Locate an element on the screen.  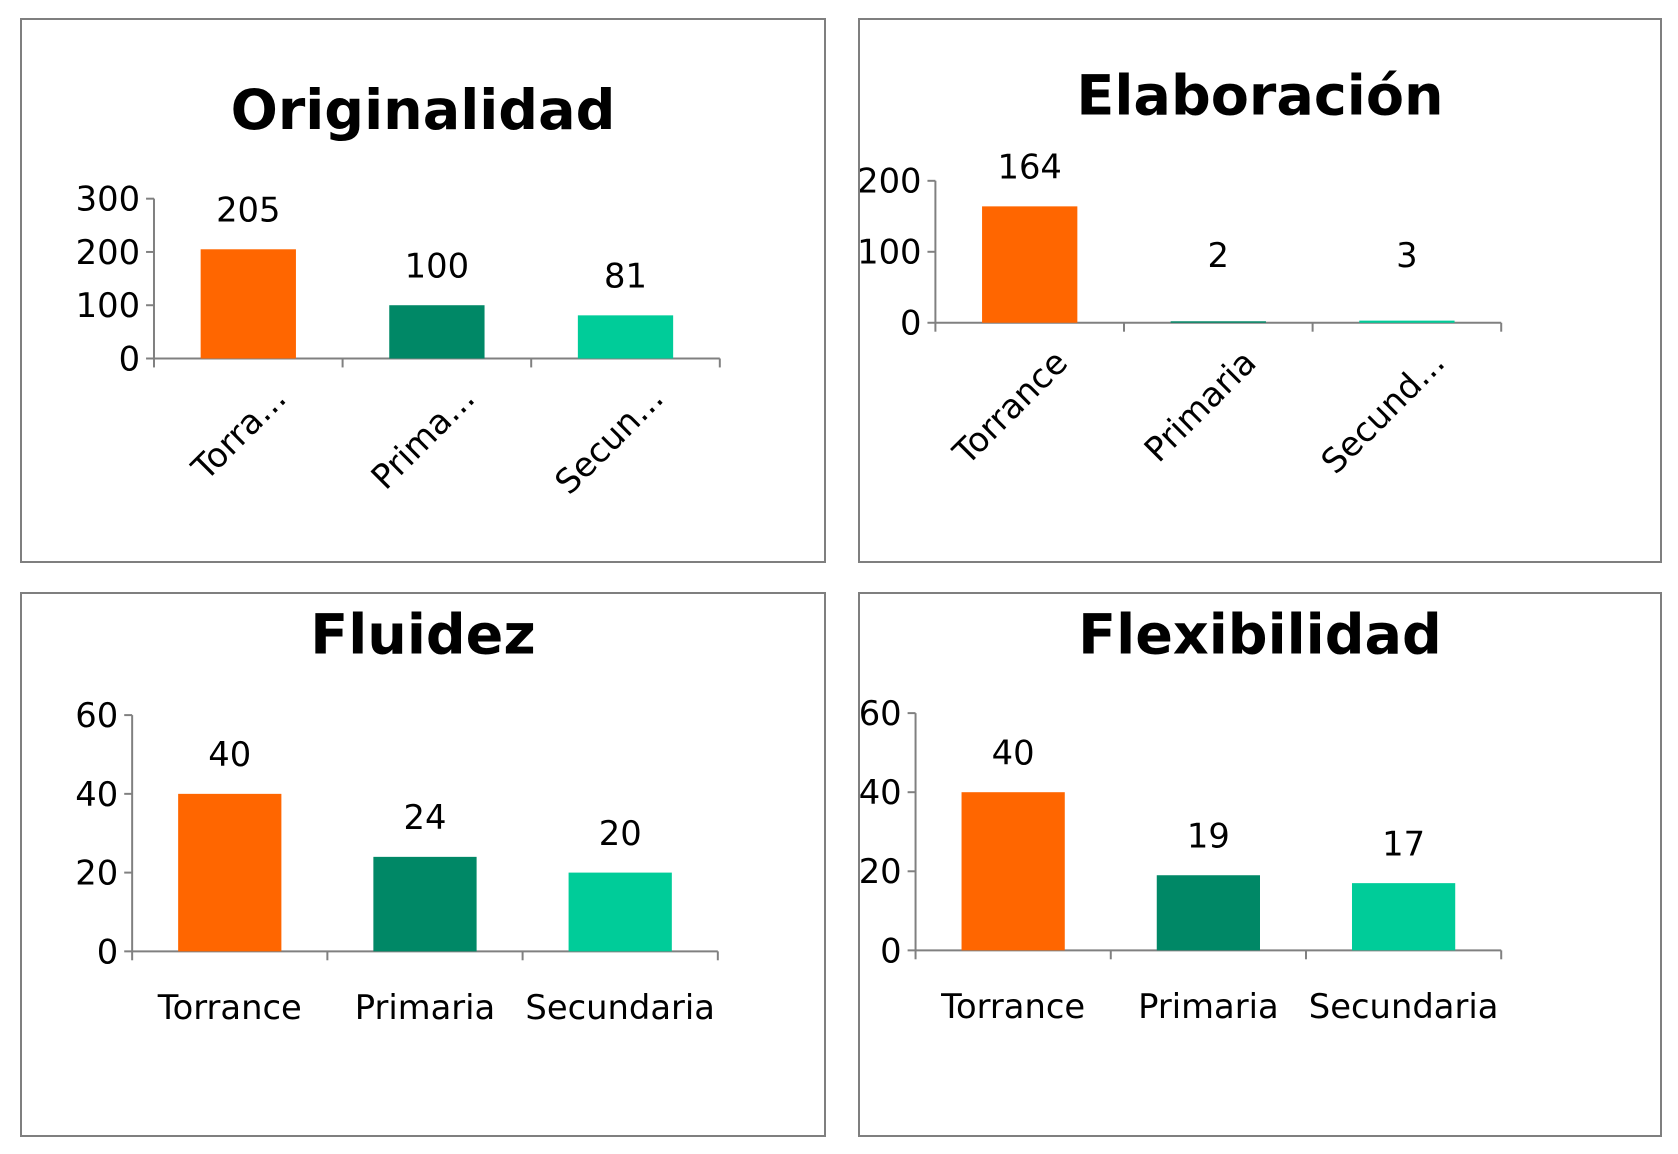
data-label: 3 is located at coordinates (1406, 255).